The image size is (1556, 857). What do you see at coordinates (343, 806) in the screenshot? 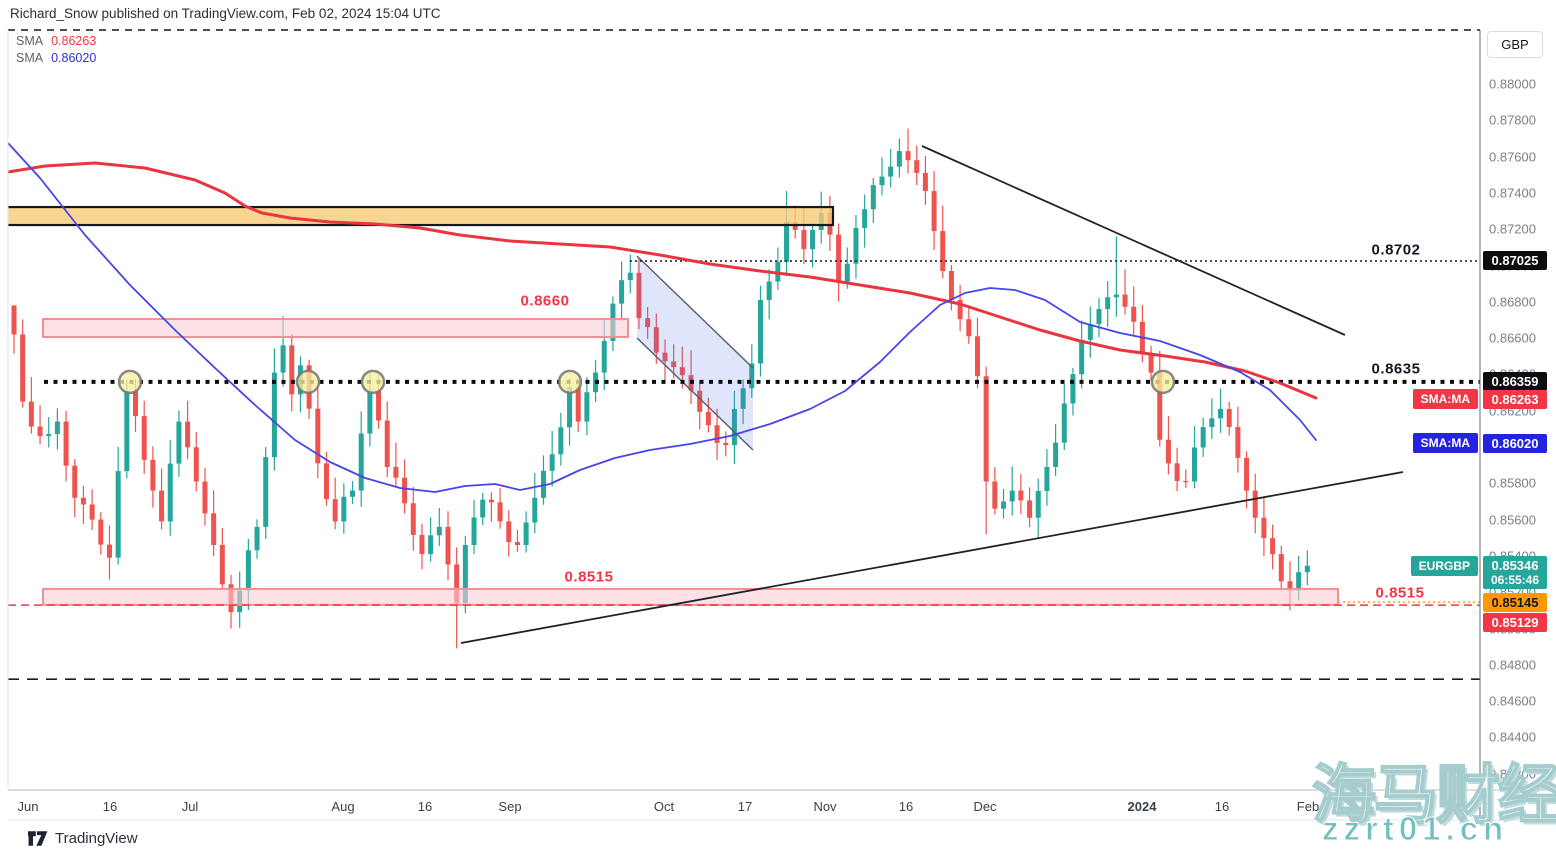
I see `time-label-Aug: Aug` at bounding box center [343, 806].